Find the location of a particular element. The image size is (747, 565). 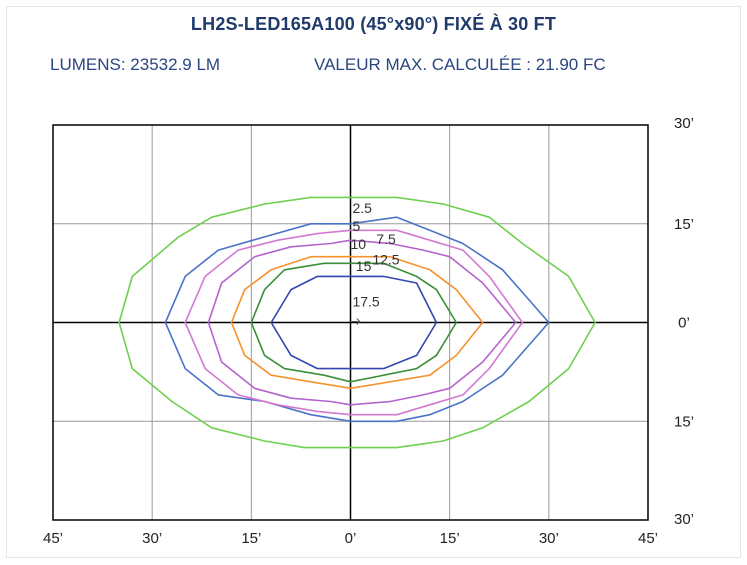

y-tick-label-2: 0’ is located at coordinates (684, 323).